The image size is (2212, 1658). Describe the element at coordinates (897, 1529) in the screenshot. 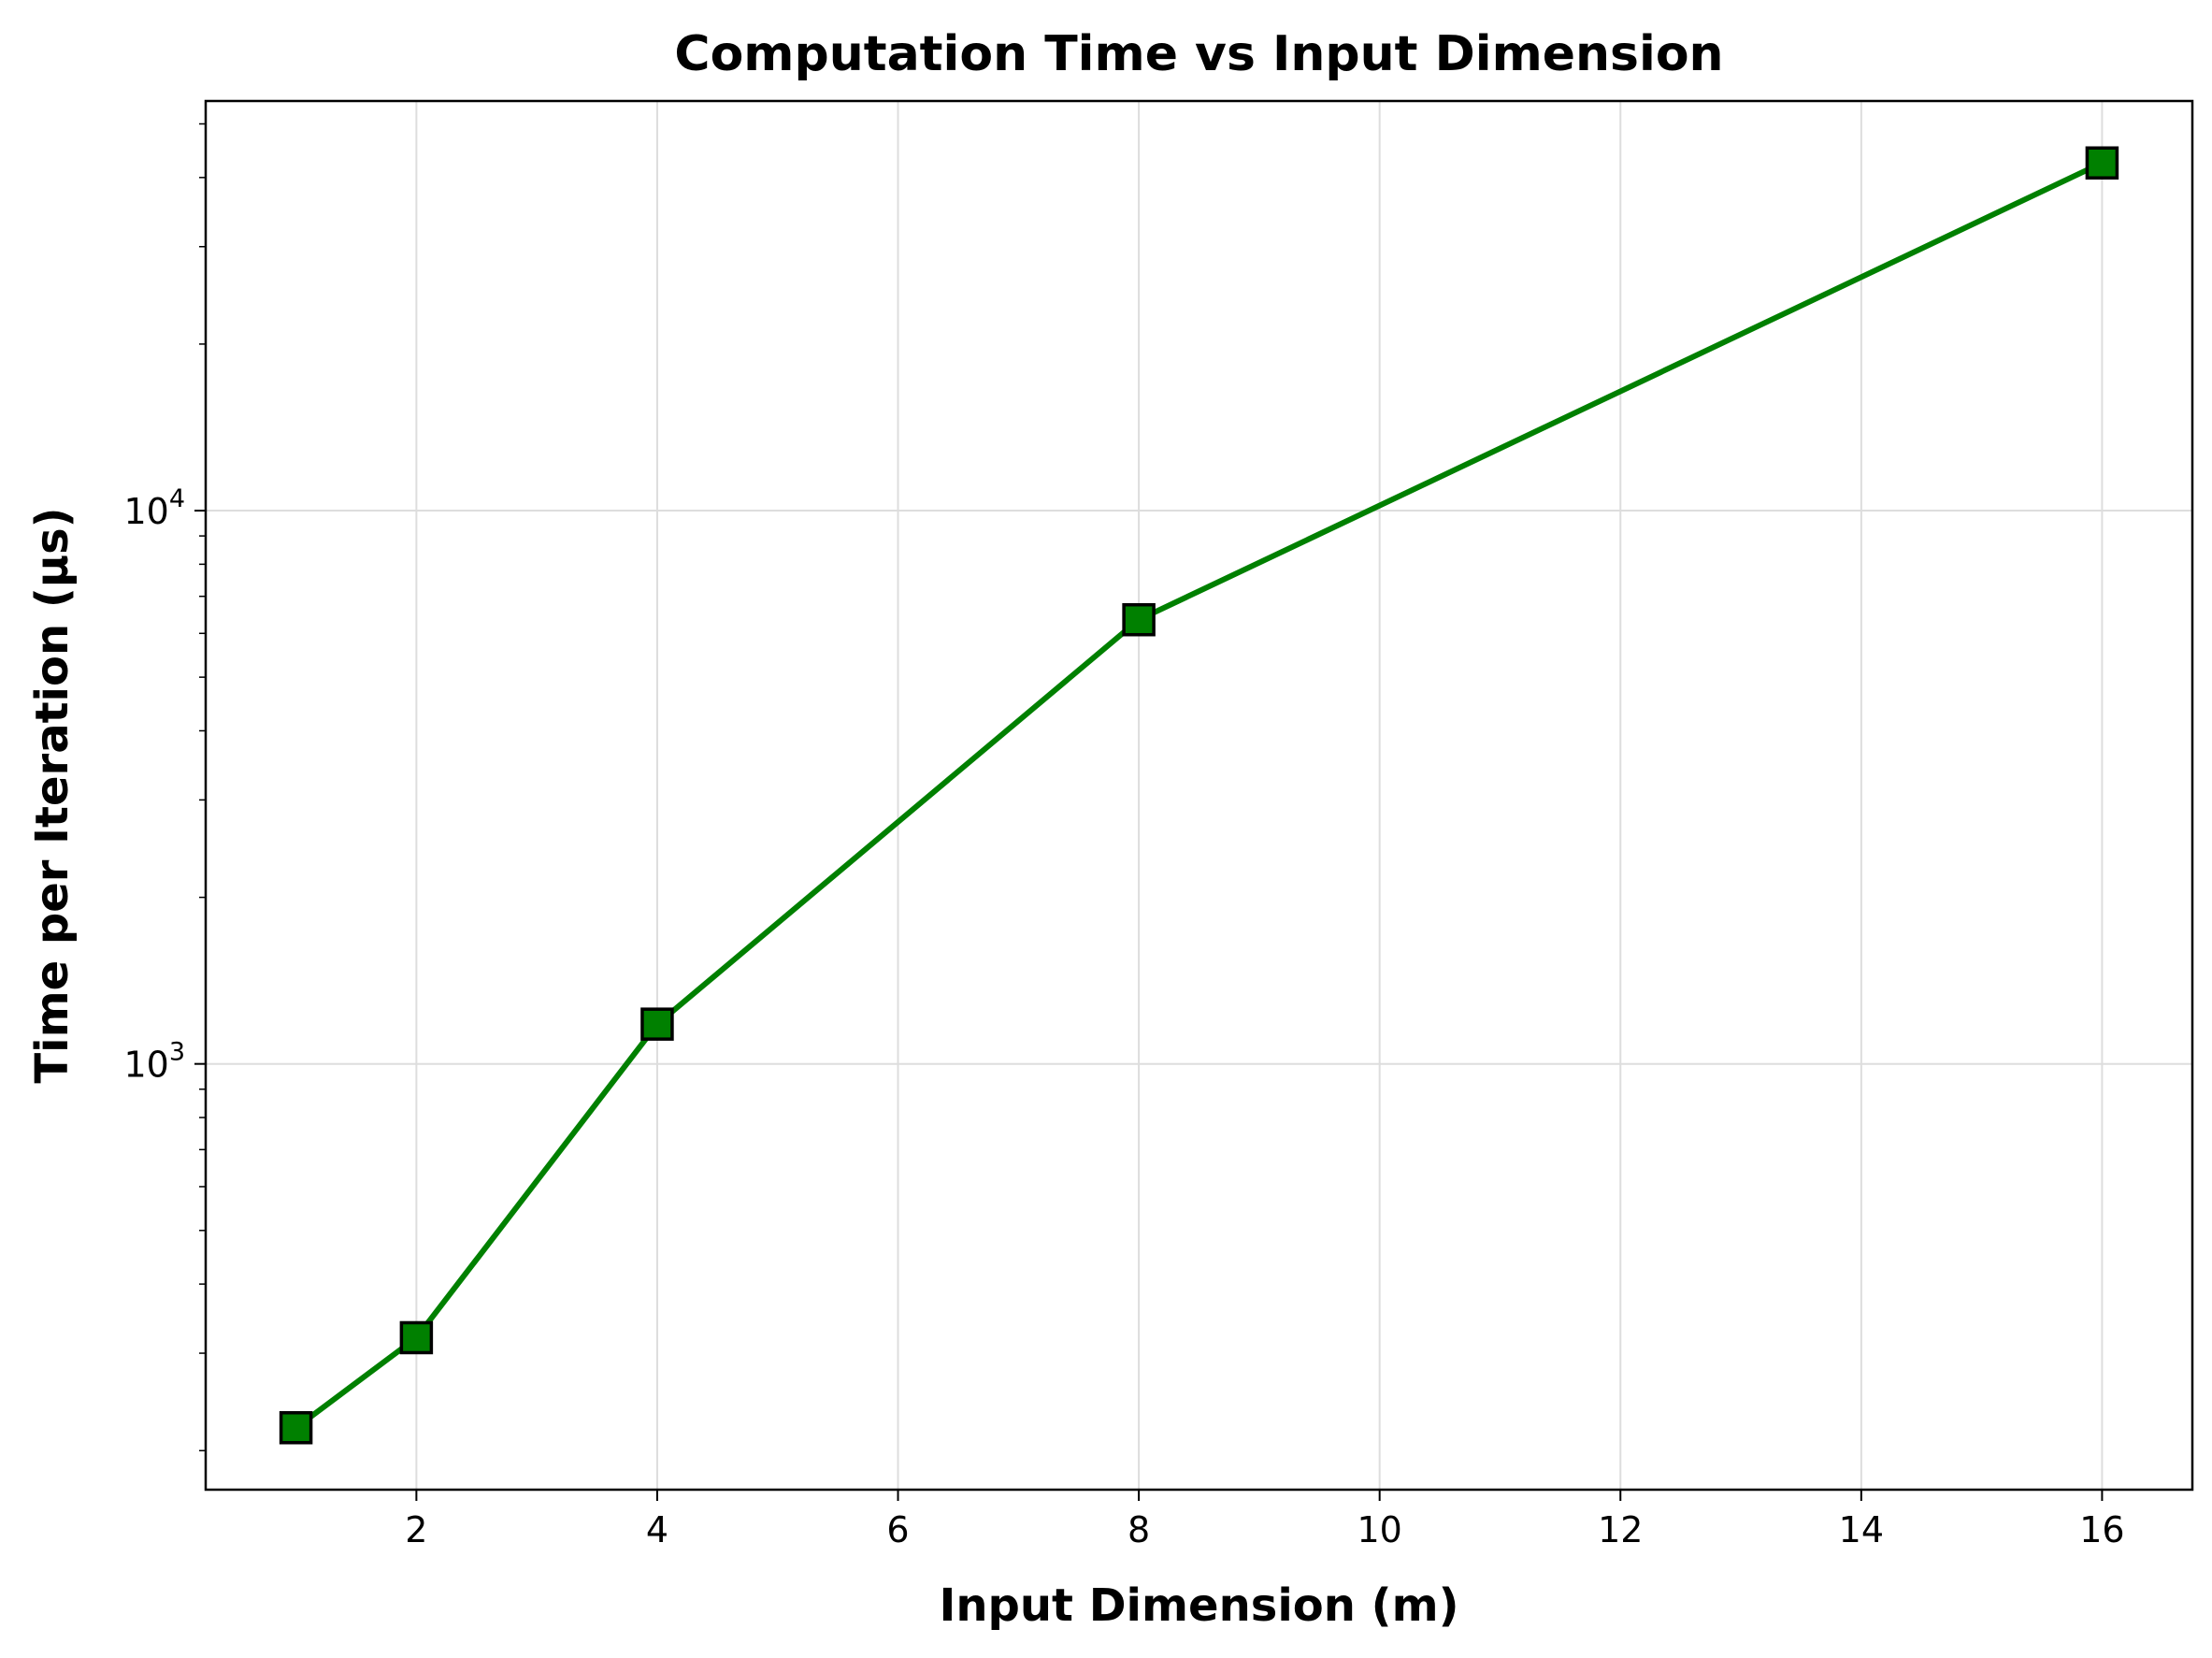

I see `x-tick-label: 6` at that location.